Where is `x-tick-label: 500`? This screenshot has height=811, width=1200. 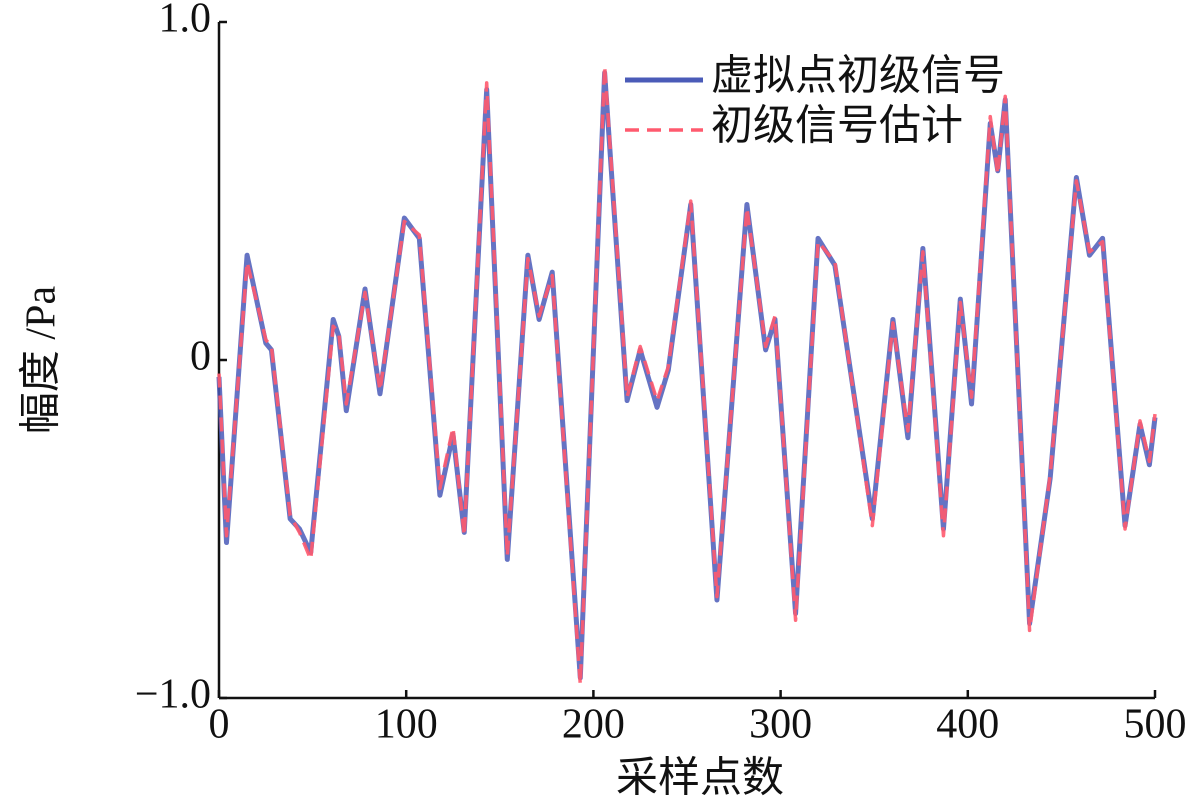 x-tick-label: 500 is located at coordinates (1155, 725).